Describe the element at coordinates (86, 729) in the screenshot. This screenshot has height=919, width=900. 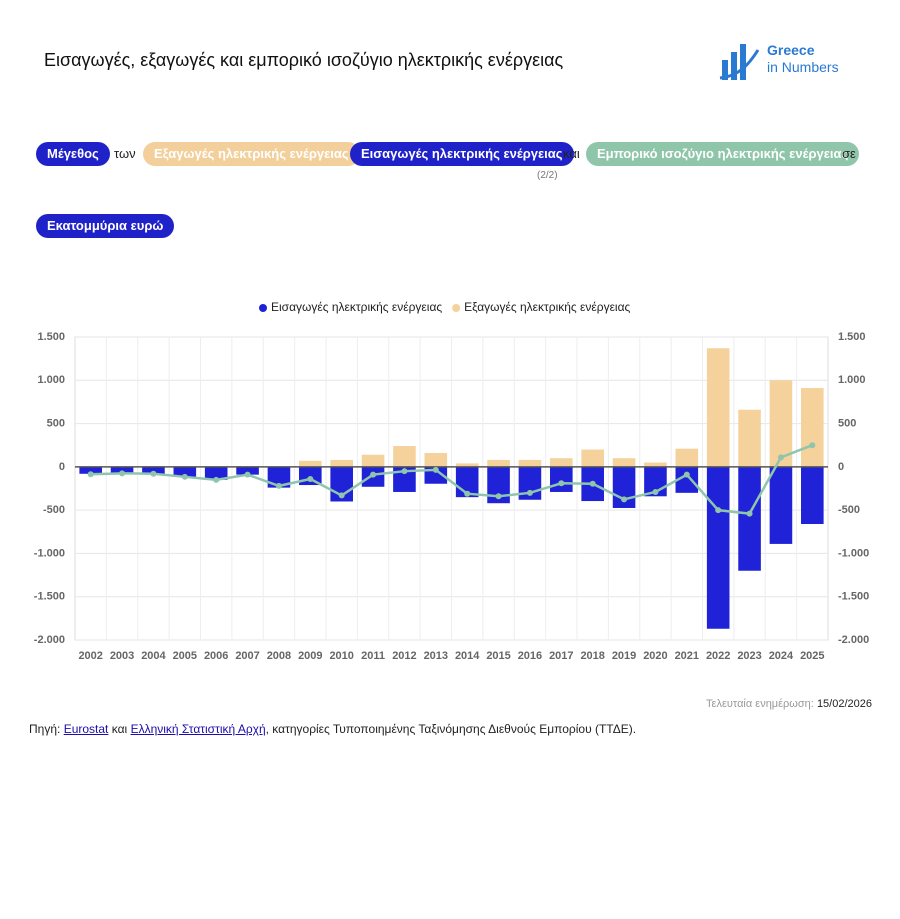
I see `source-link: Eurostat` at that location.